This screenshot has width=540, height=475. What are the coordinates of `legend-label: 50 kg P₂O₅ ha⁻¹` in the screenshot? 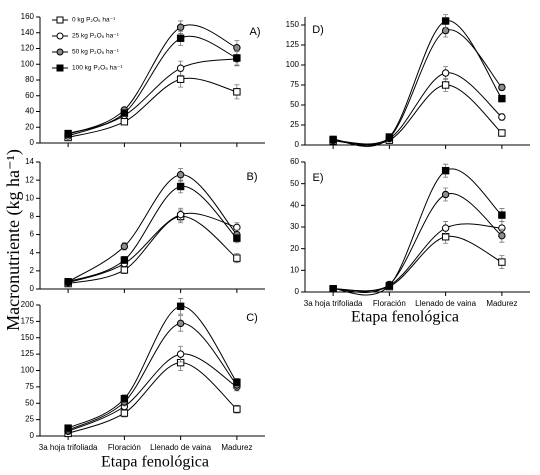 It's located at (96, 52).